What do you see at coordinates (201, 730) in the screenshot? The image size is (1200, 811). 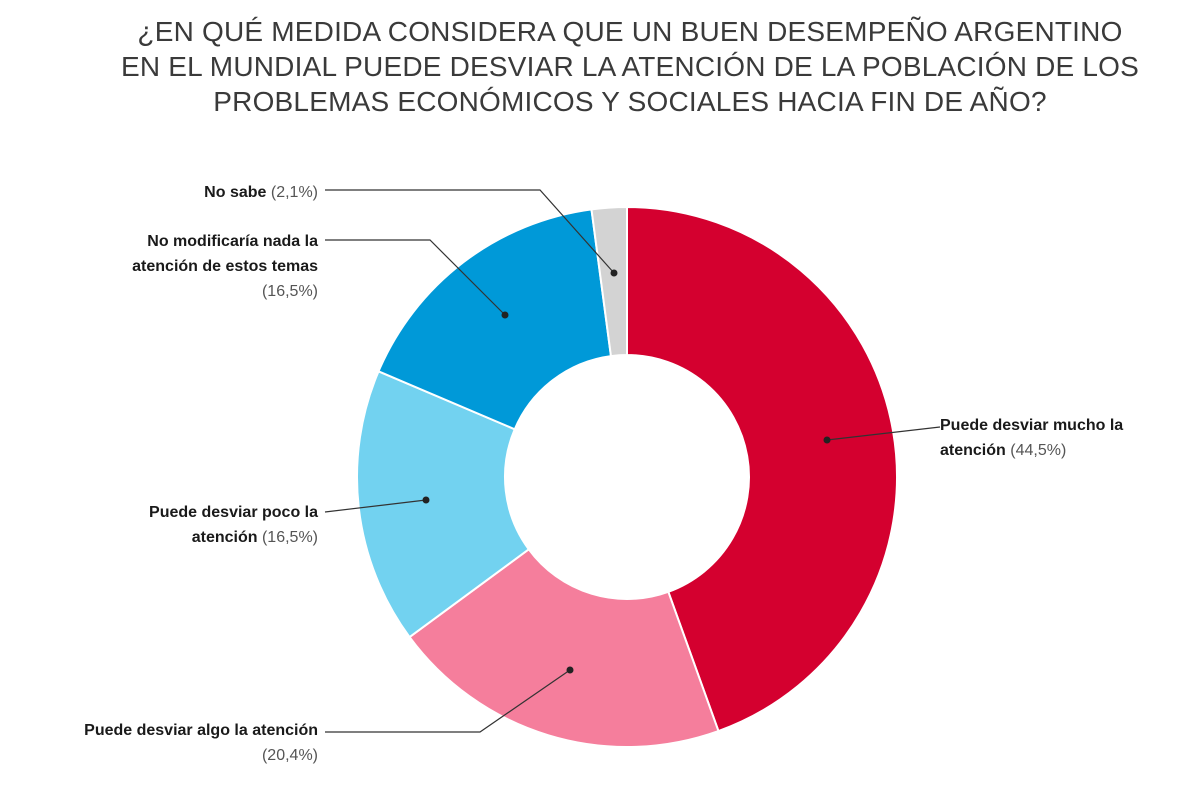 I see `slice-label: Puede desviar algo la atención` at bounding box center [201, 730].